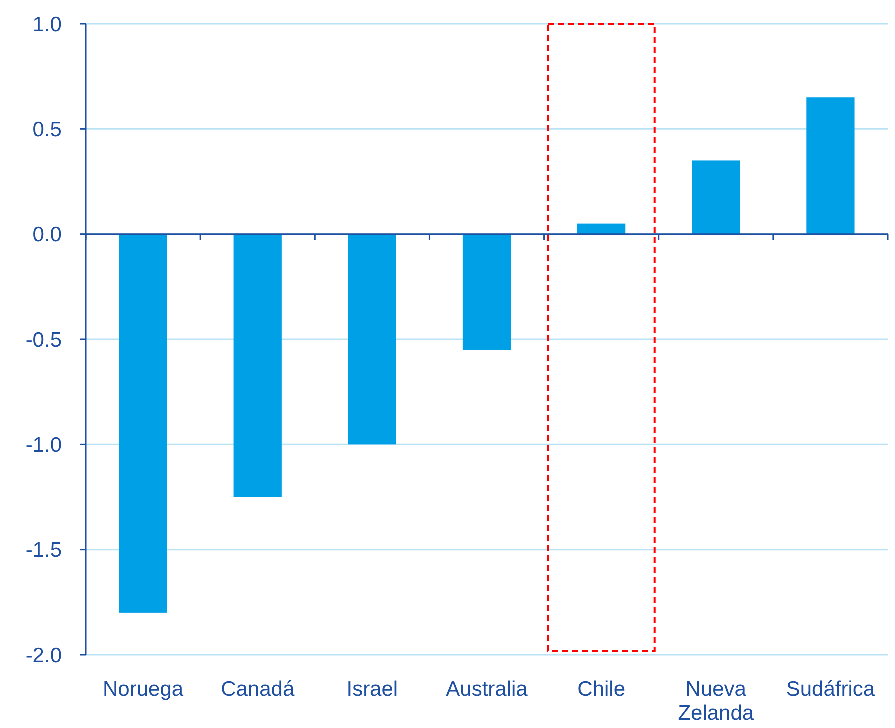 The width and height of the screenshot is (895, 728). I want to click on x-tick-label: Nueva Zelanda, so click(716, 701).